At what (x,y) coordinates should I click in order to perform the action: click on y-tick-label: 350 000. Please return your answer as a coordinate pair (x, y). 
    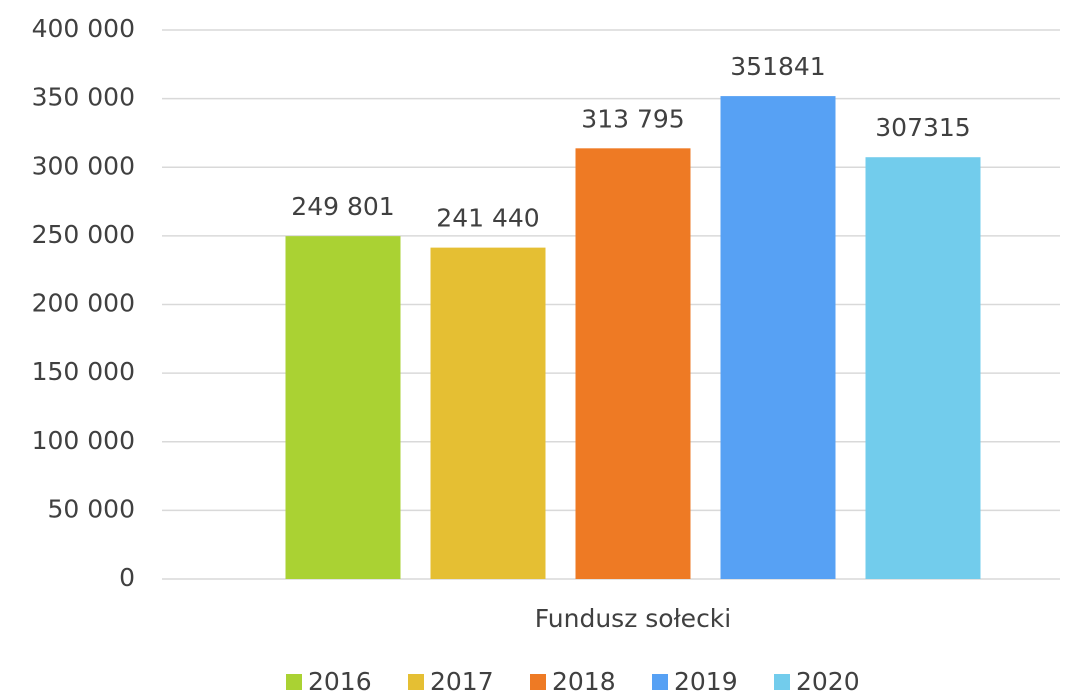
    Looking at the image, I should click on (83, 97).